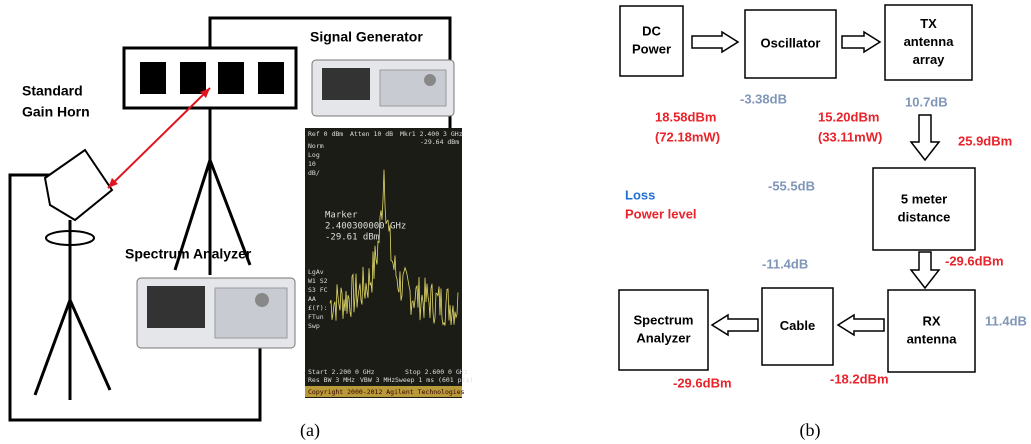  I want to click on annotation: 25.9dBm, so click(985, 140).